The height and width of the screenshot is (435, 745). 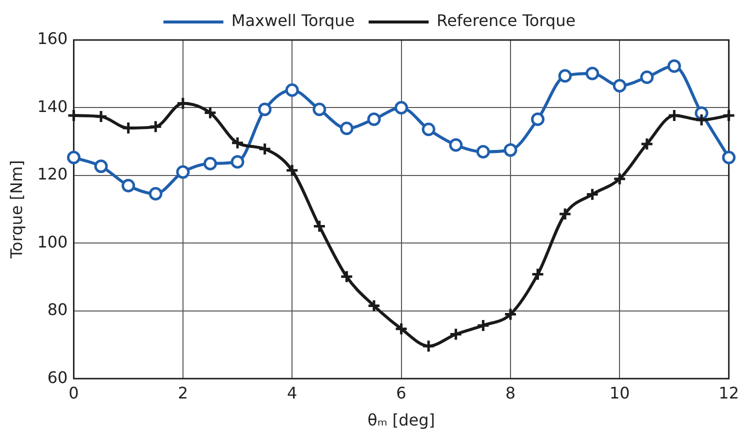 I want to click on x-tick-label: 12, so click(x=728, y=392).